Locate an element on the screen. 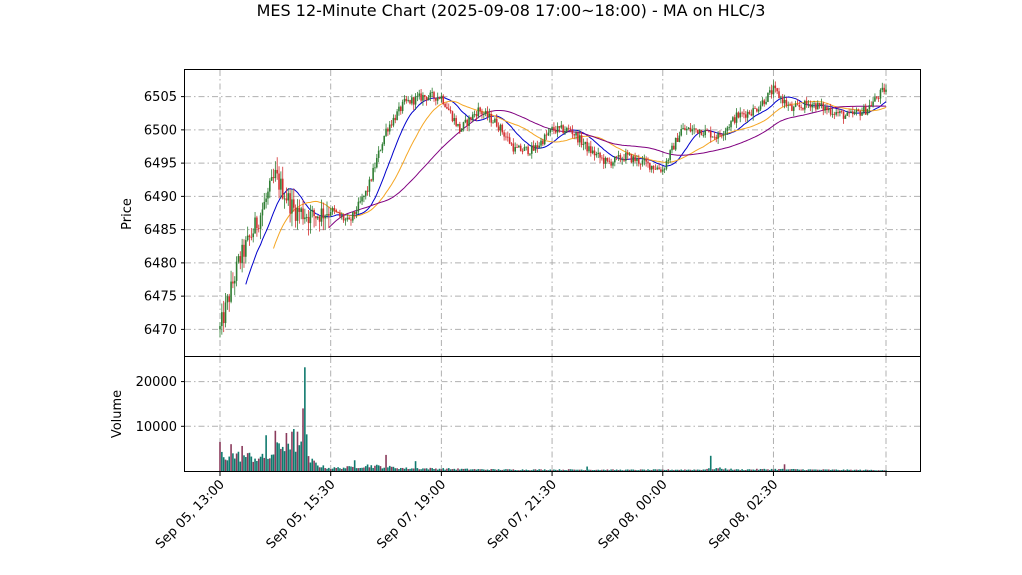 The width and height of the screenshot is (1022, 575). price-tick-label: 6500 is located at coordinates (160, 130).